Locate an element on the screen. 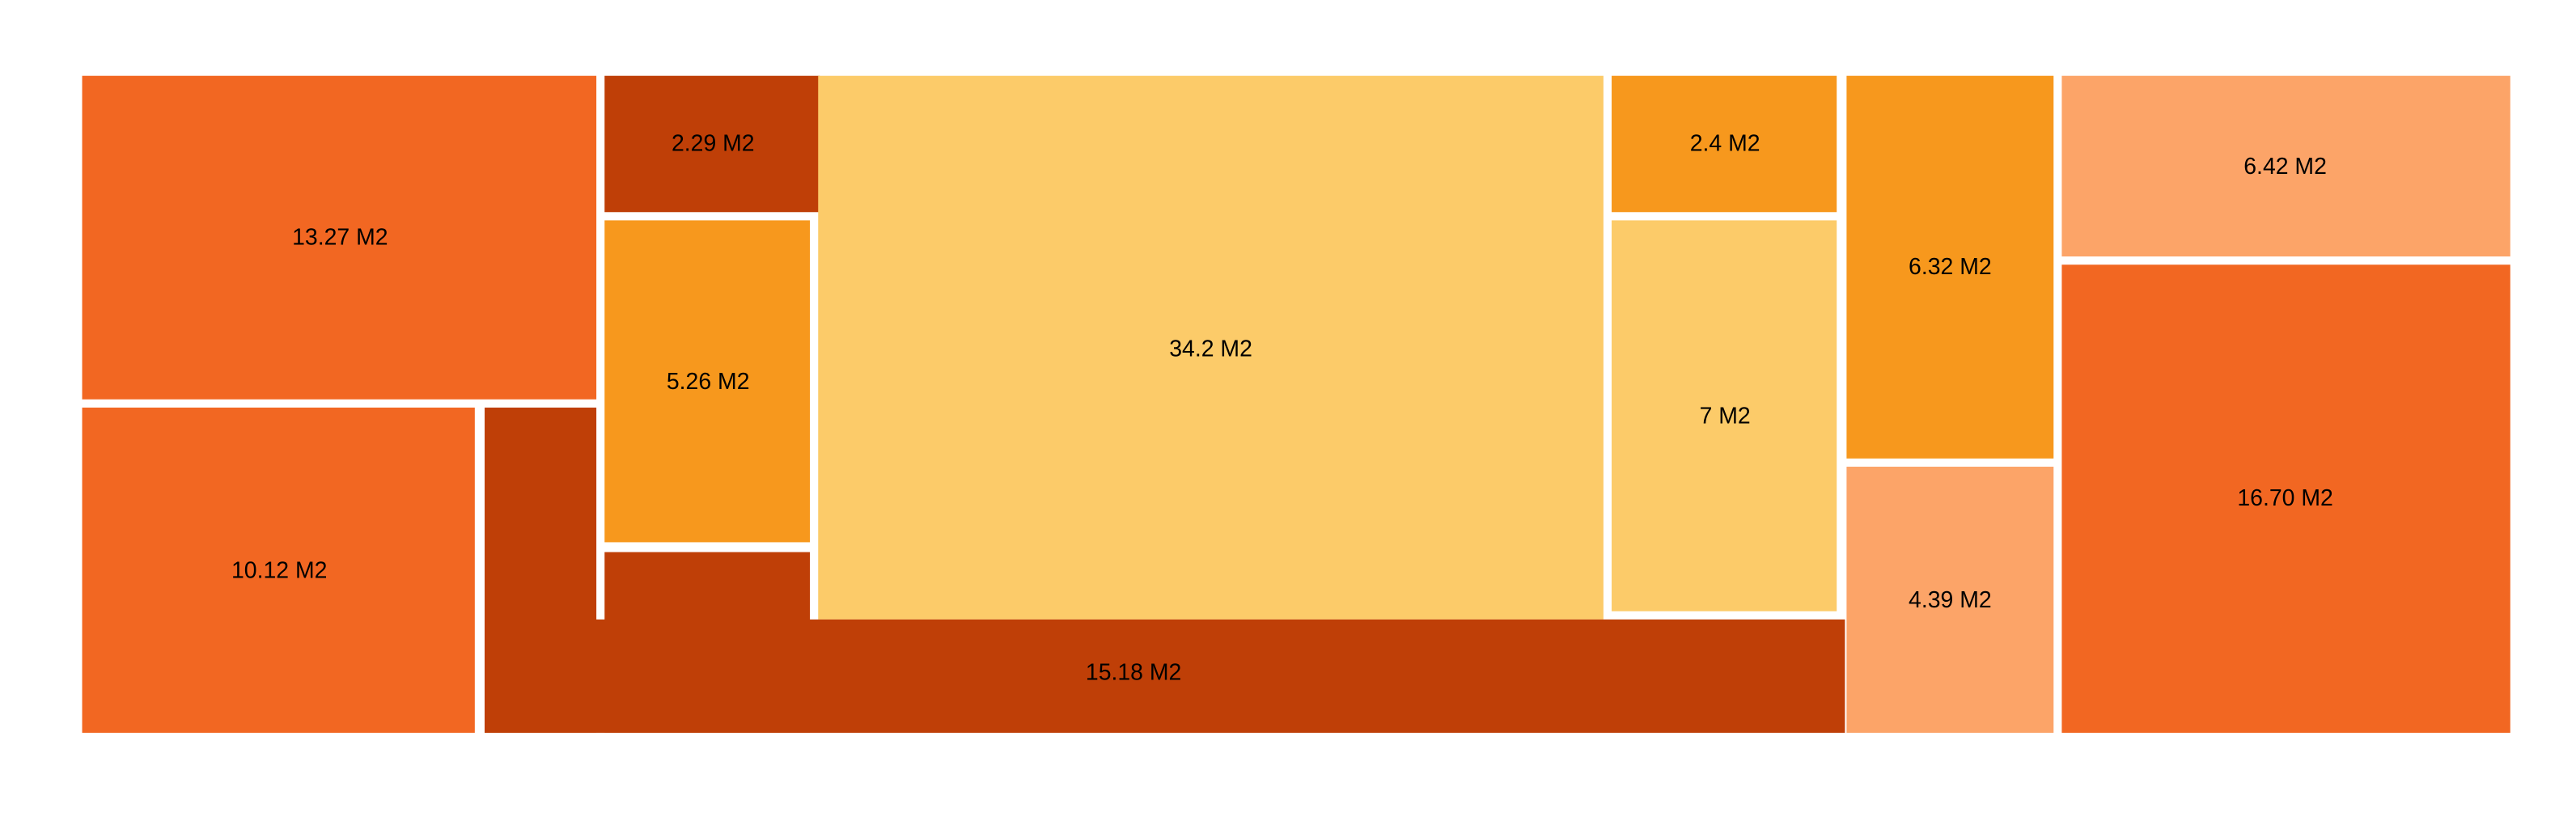  room-area-label: 6.42 M2 is located at coordinates (2285, 167).